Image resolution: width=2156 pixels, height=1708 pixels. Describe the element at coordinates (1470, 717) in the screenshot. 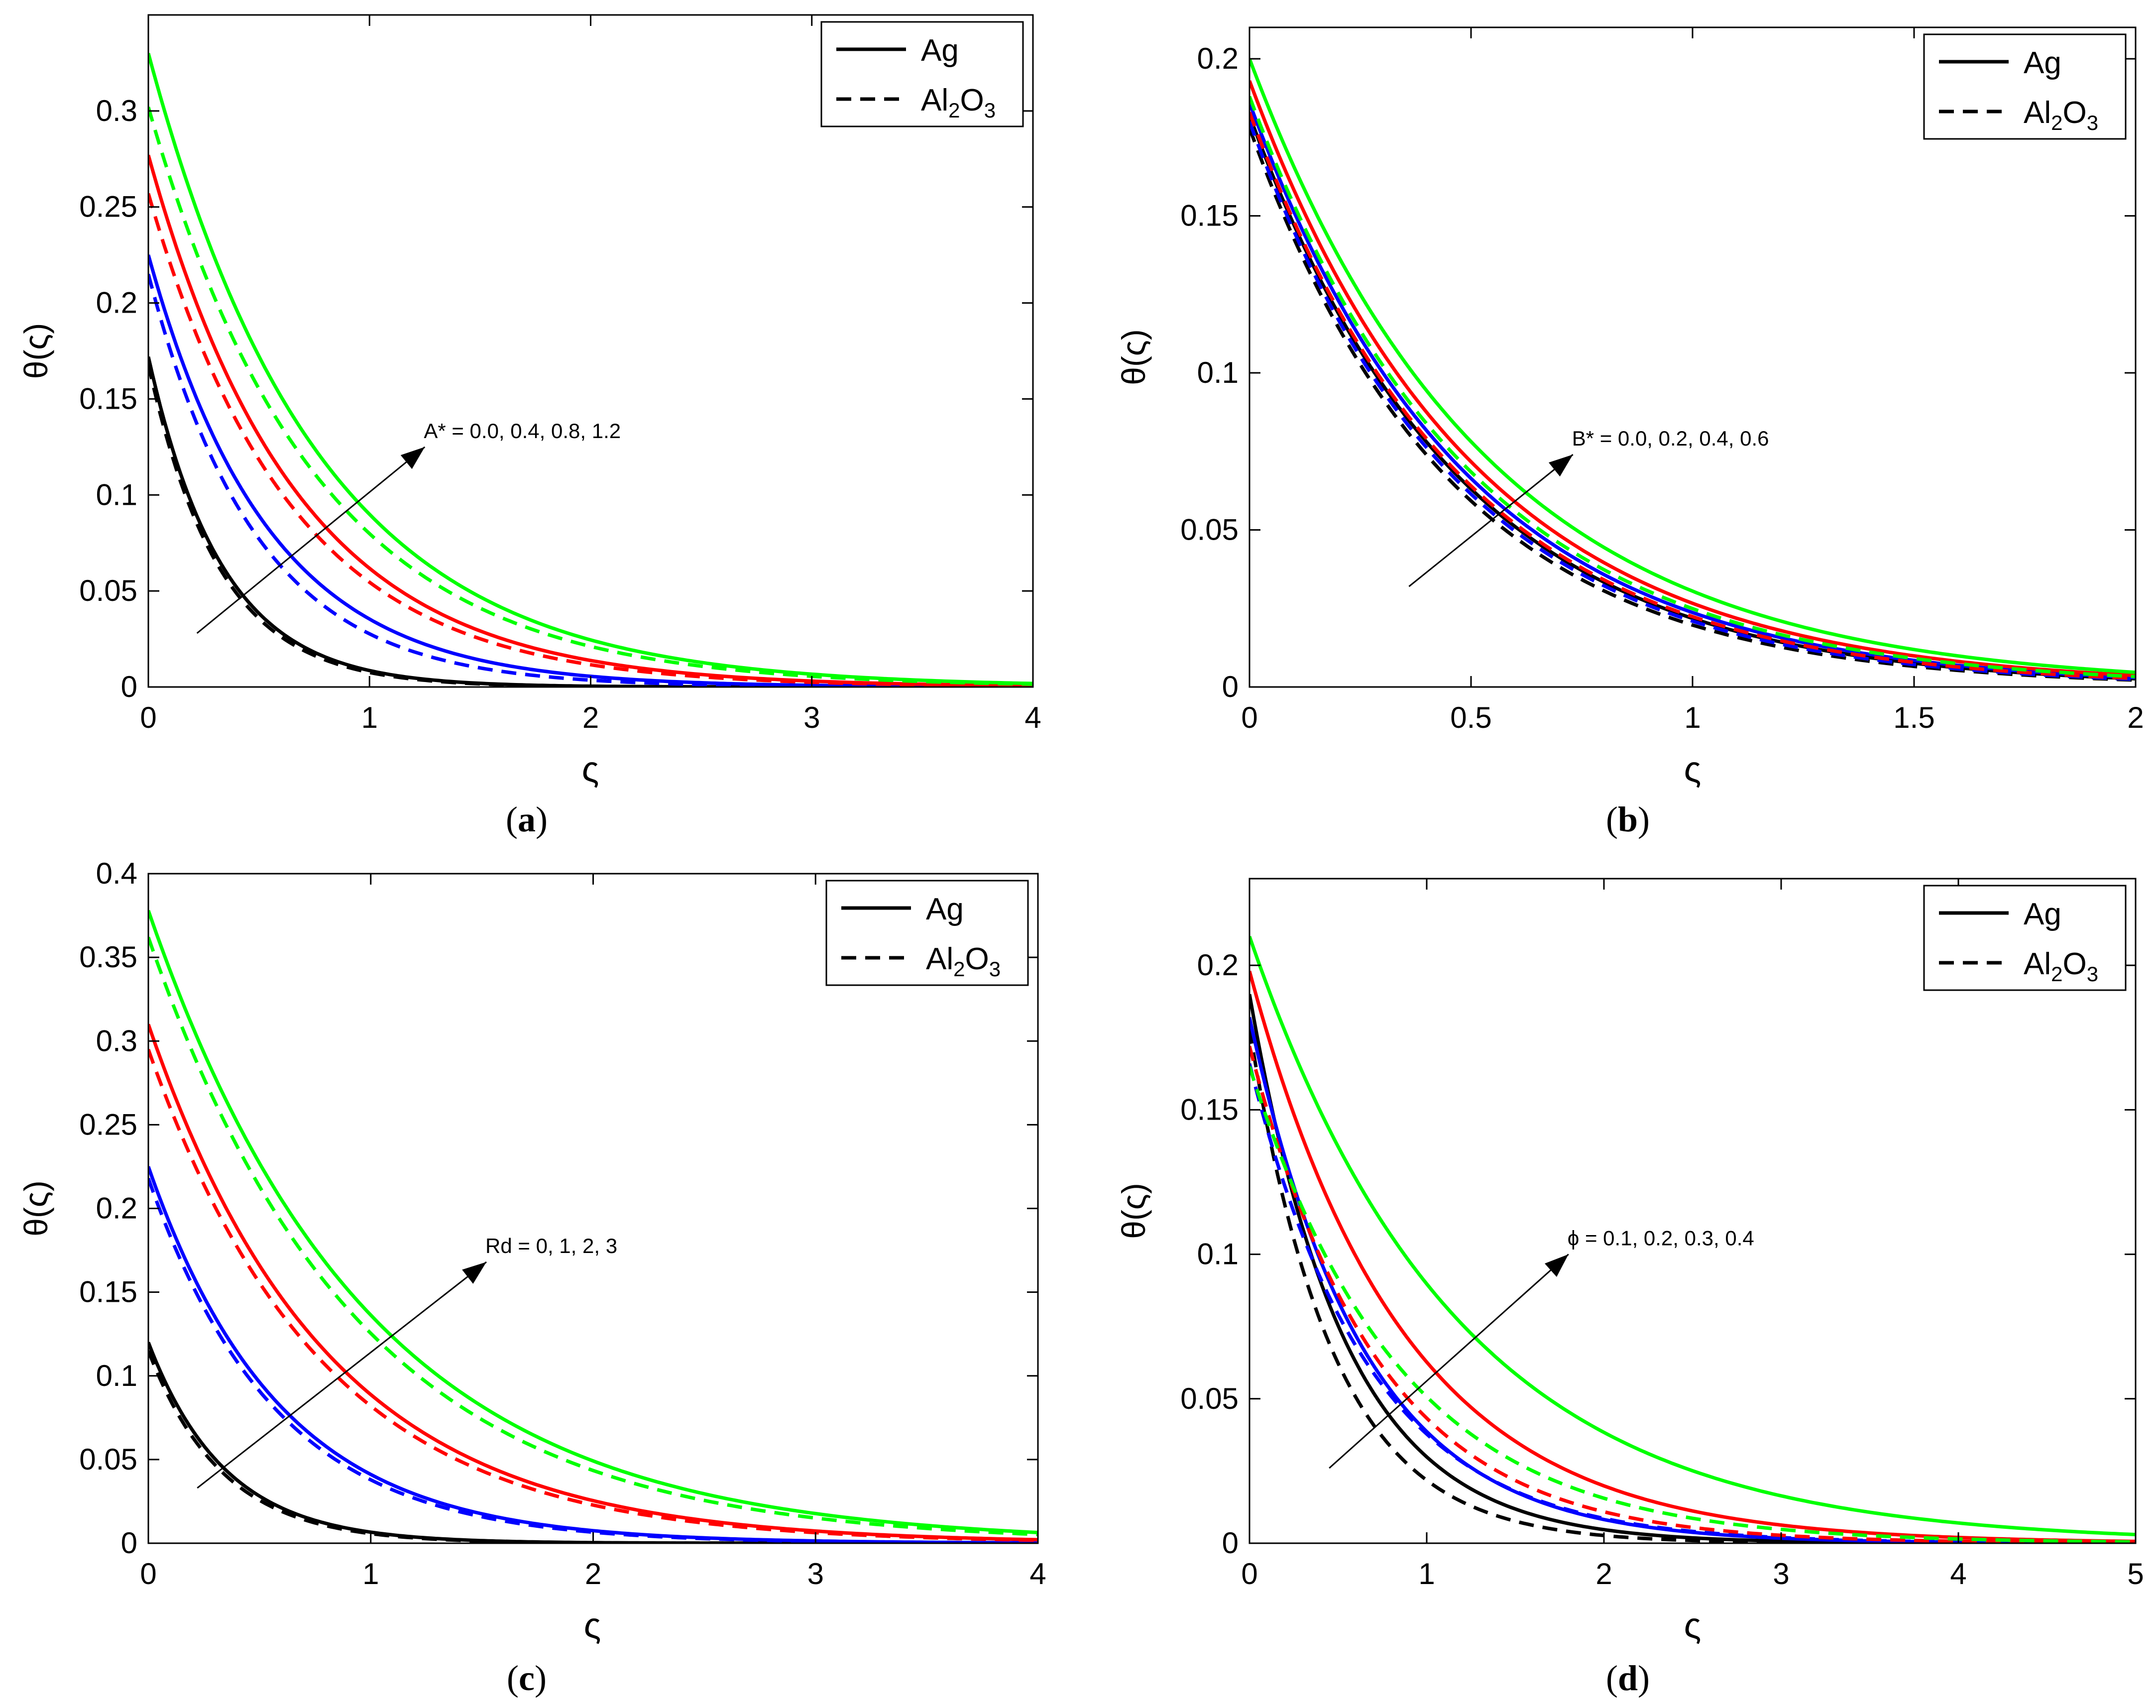

I see `x-tick-label: 0.5` at that location.